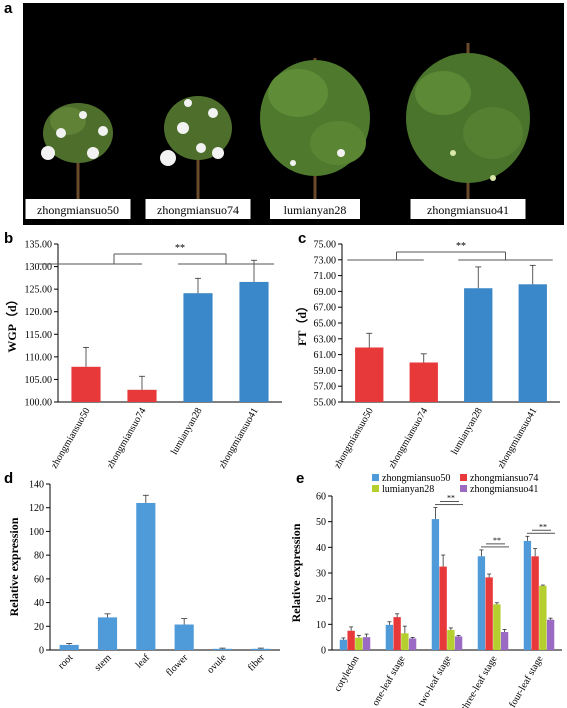  What do you see at coordinates (38, 335) in the screenshot?
I see `y-tick-label: 115.00` at bounding box center [38, 335].